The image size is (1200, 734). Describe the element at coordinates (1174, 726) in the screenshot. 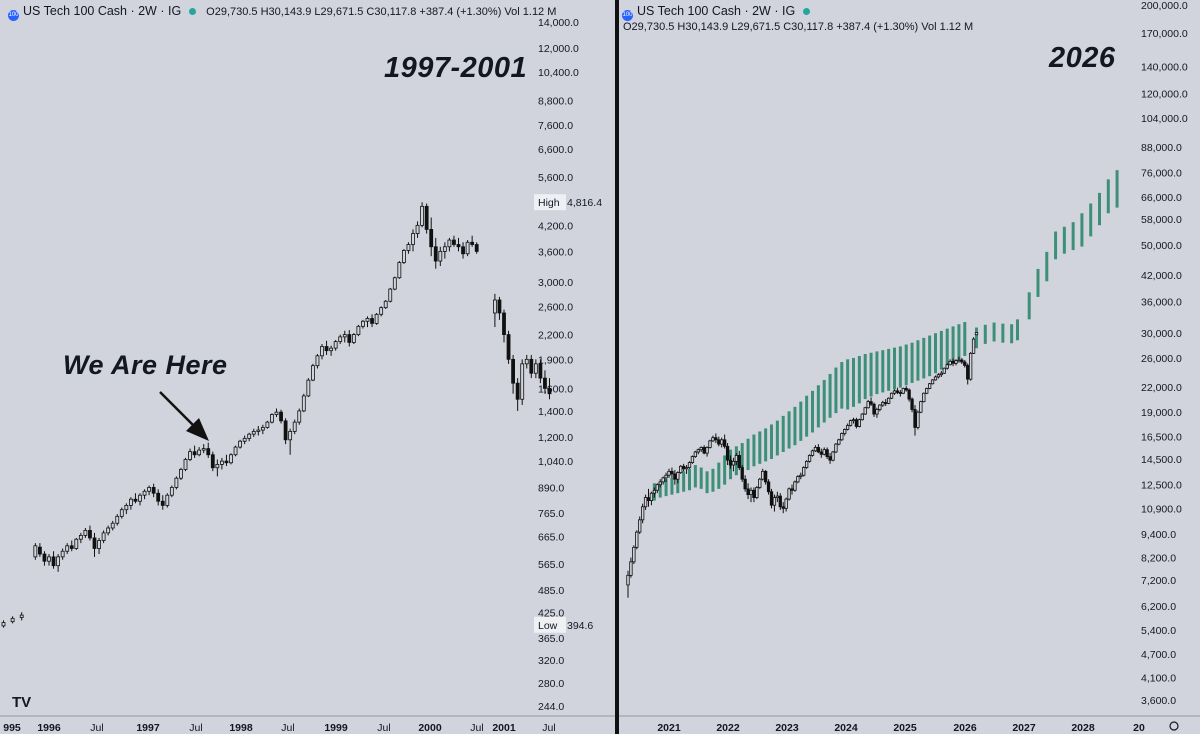

I see `settings-gear-icon` at that location.